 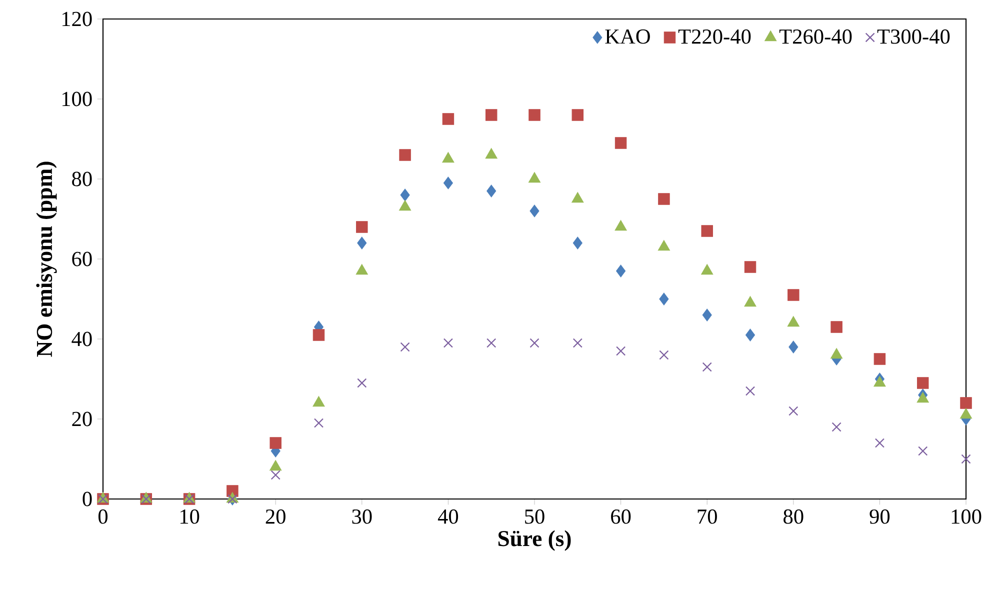 What do you see at coordinates (46, 259) in the screenshot?
I see `y-axis-title: NO emisyonu (ppm)` at bounding box center [46, 259].